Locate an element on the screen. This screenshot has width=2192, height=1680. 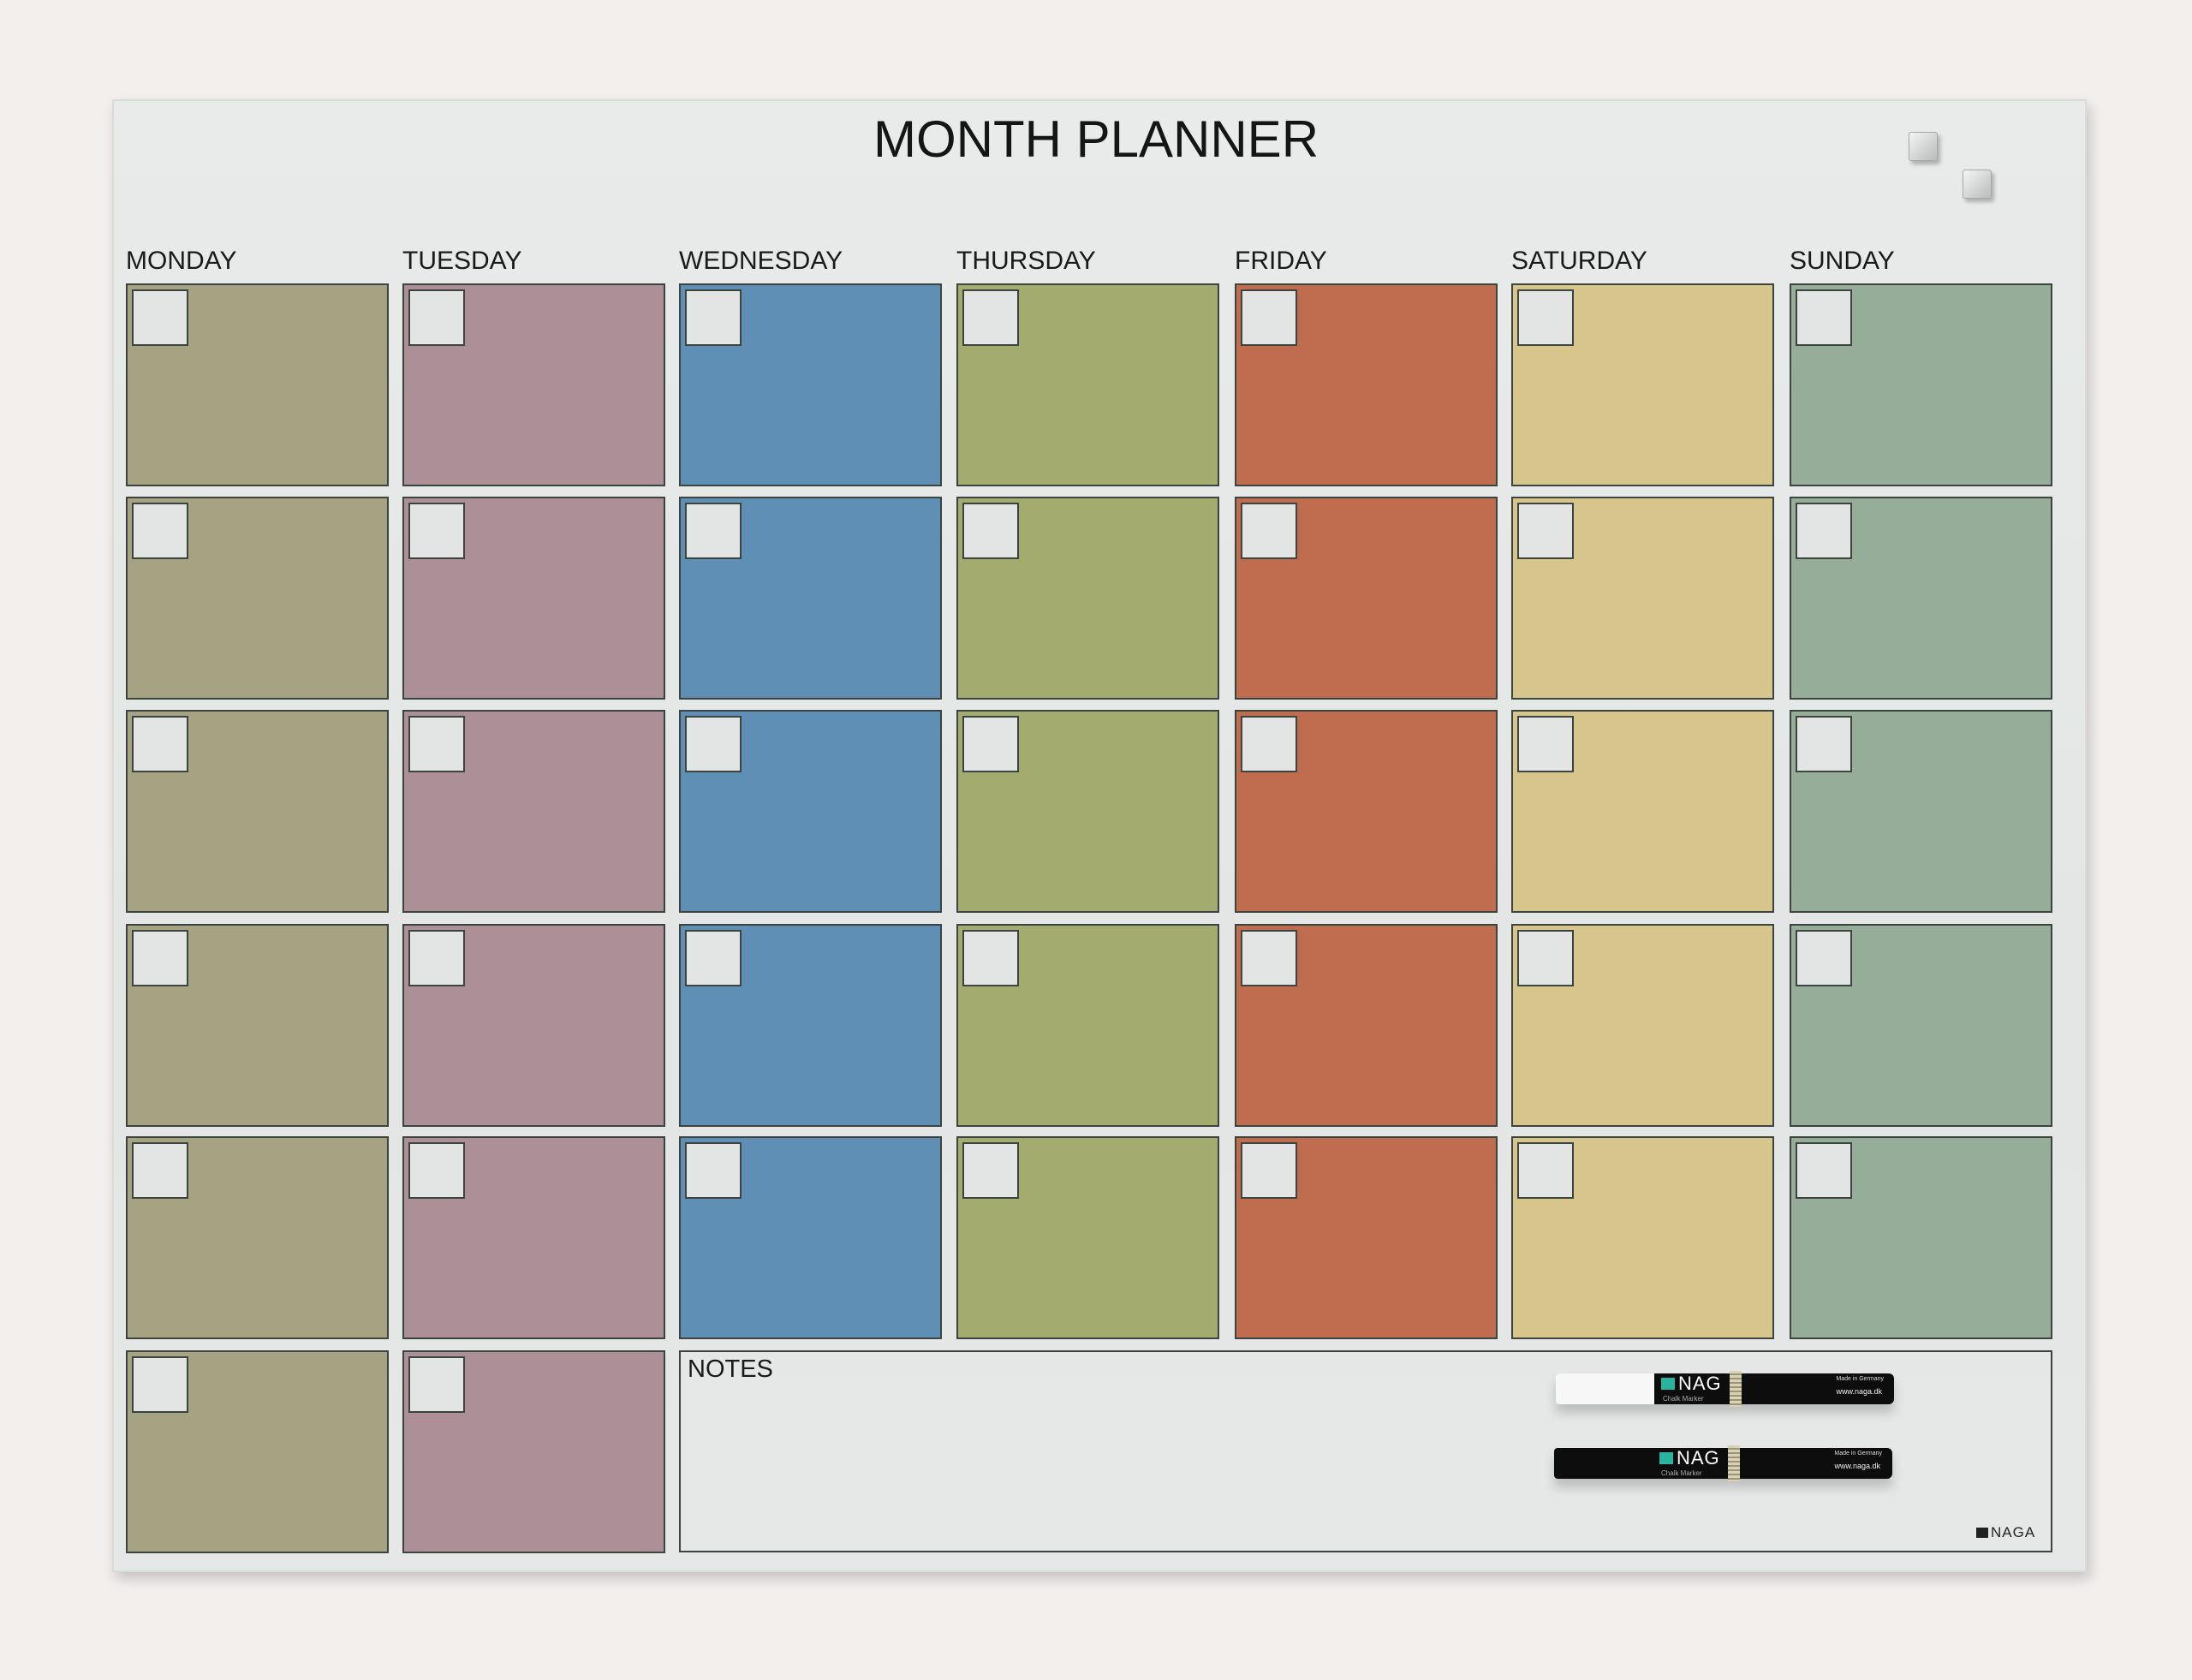
day-label-wednesday: WEDNESDAY is located at coordinates (761, 261).